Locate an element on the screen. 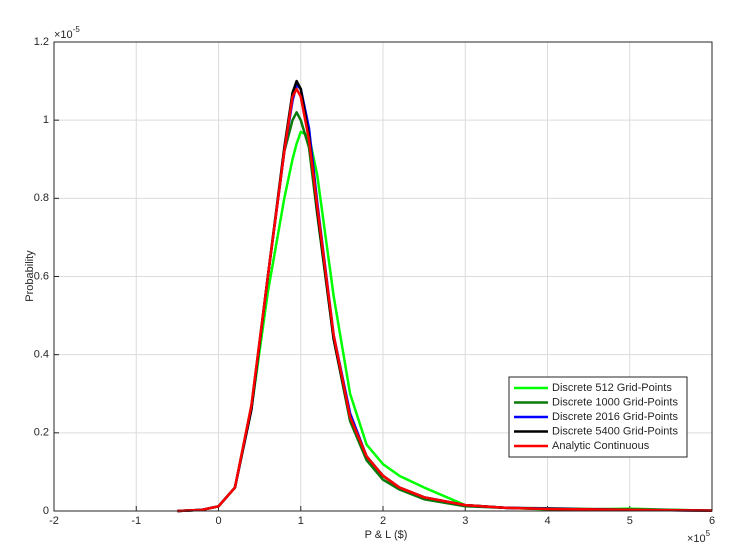 This screenshot has height=560, width=747. y-tick-label: 0.8 is located at coordinates (41, 198).